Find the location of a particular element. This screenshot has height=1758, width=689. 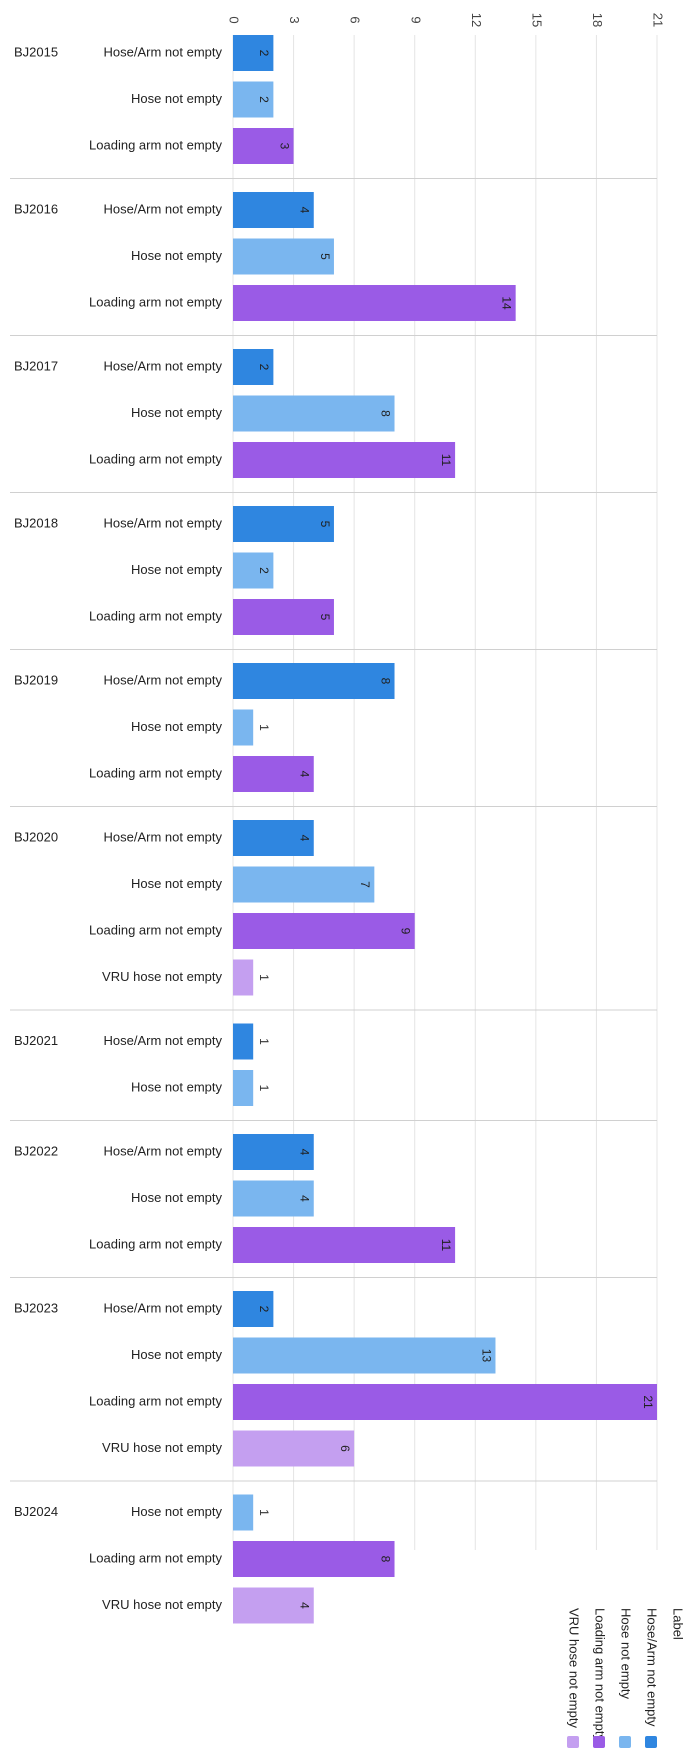

group-label-BJ2024: BJ2024 is located at coordinates (36, 1511).